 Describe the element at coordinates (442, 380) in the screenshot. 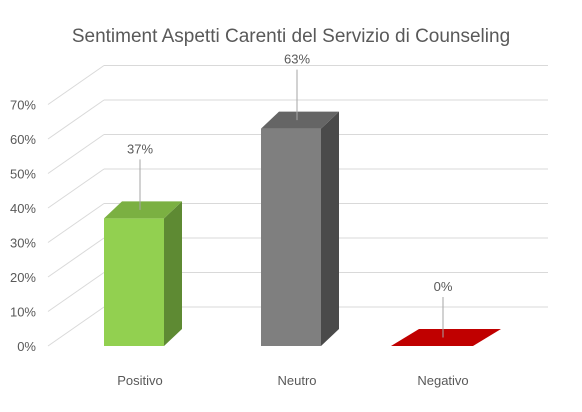

I see `x-tick-label-negativo: Negativo` at that location.